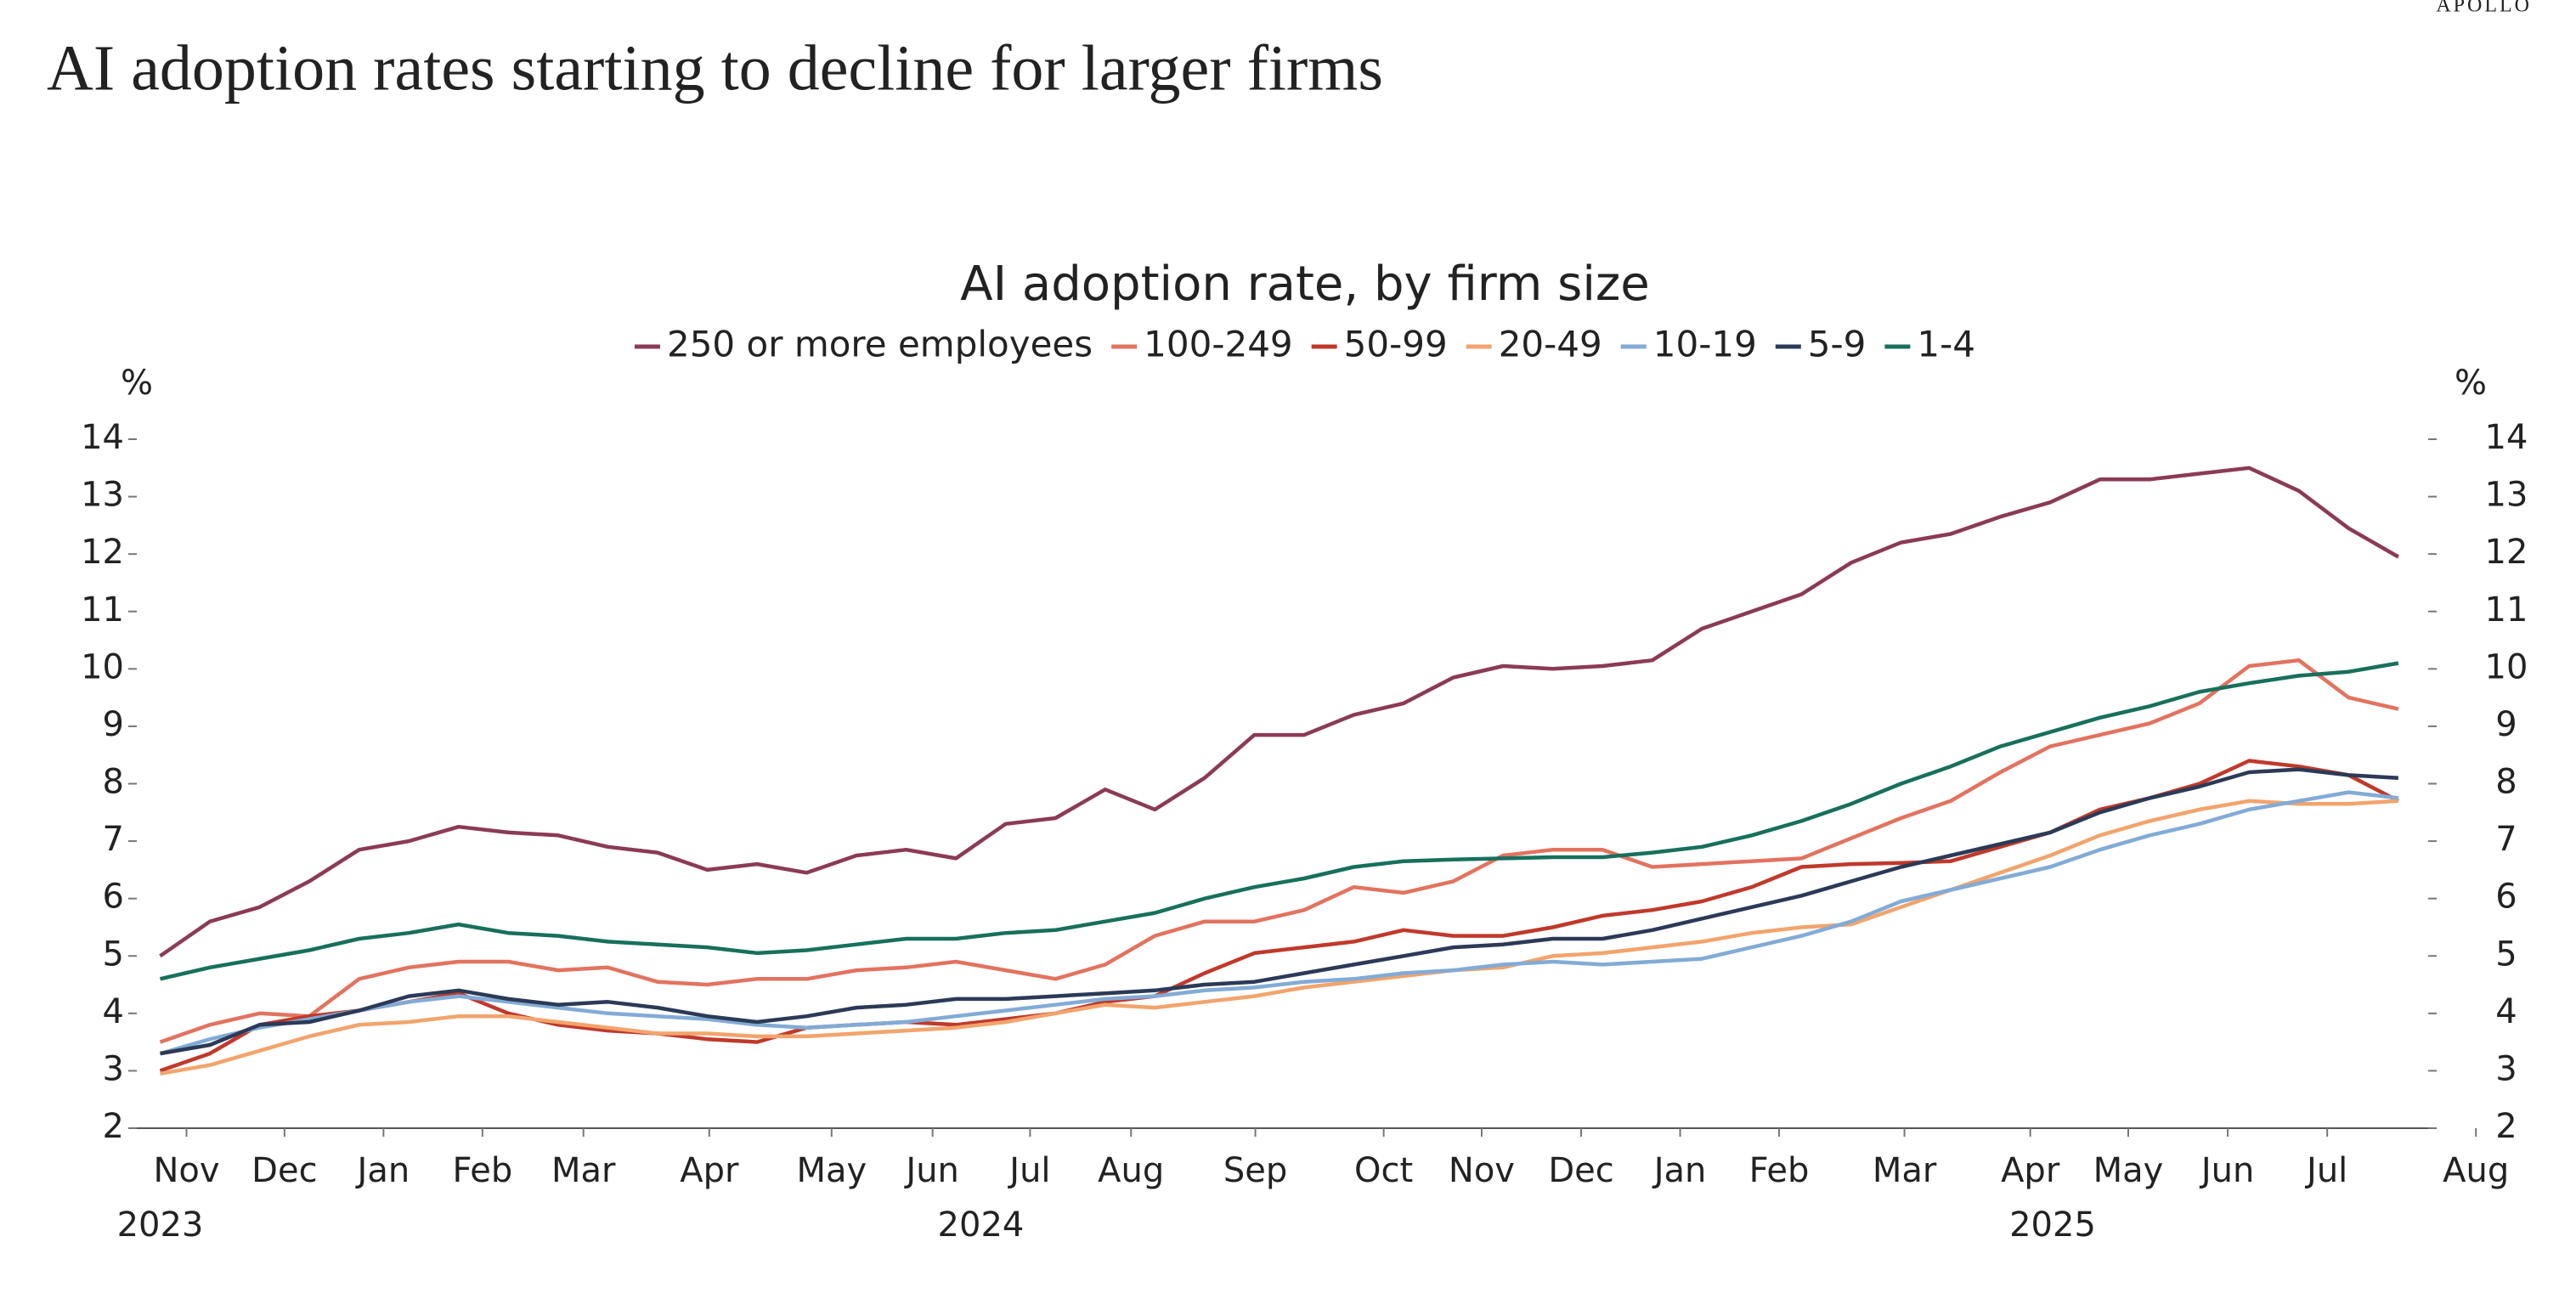 The image size is (2576, 1310). What do you see at coordinates (102, 437) in the screenshot?
I see `y-tick-label: 14` at bounding box center [102, 437].